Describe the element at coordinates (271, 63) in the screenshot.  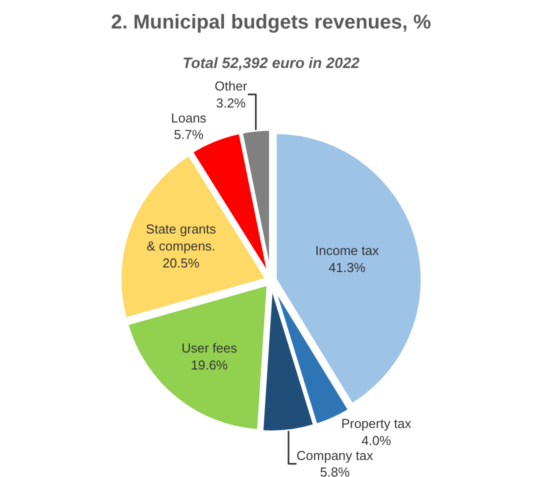
I see `chart-subtitle: Total 52,392 euro in 2022` at that location.